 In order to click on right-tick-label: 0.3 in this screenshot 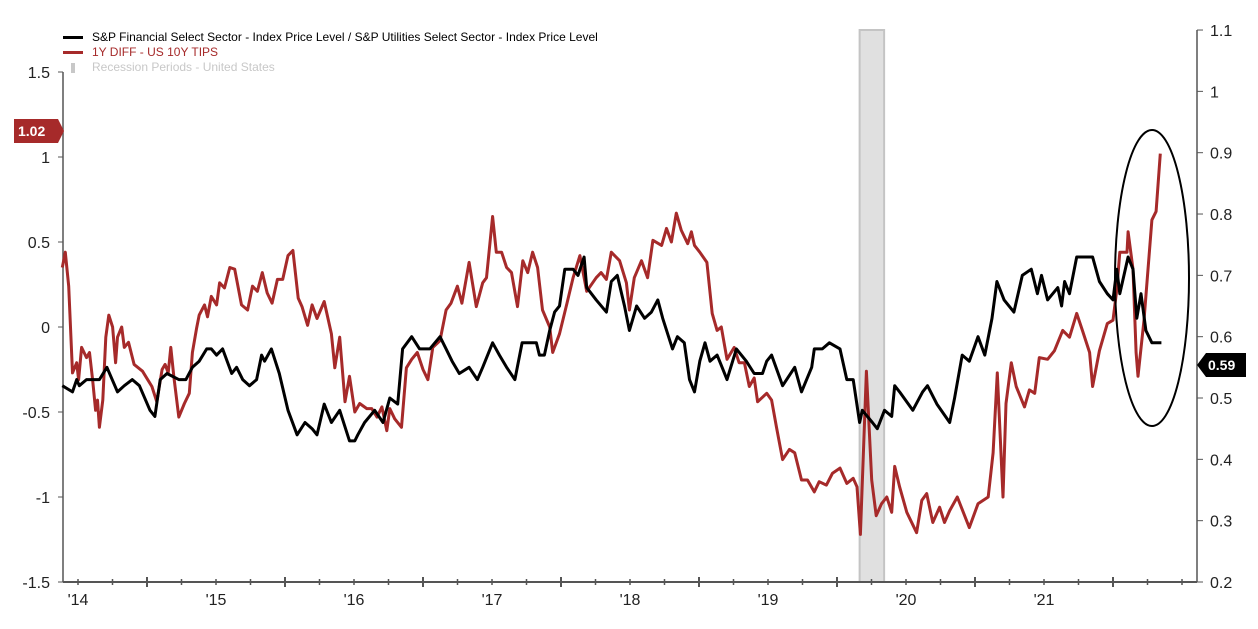, I will do `click(1221, 522)`.